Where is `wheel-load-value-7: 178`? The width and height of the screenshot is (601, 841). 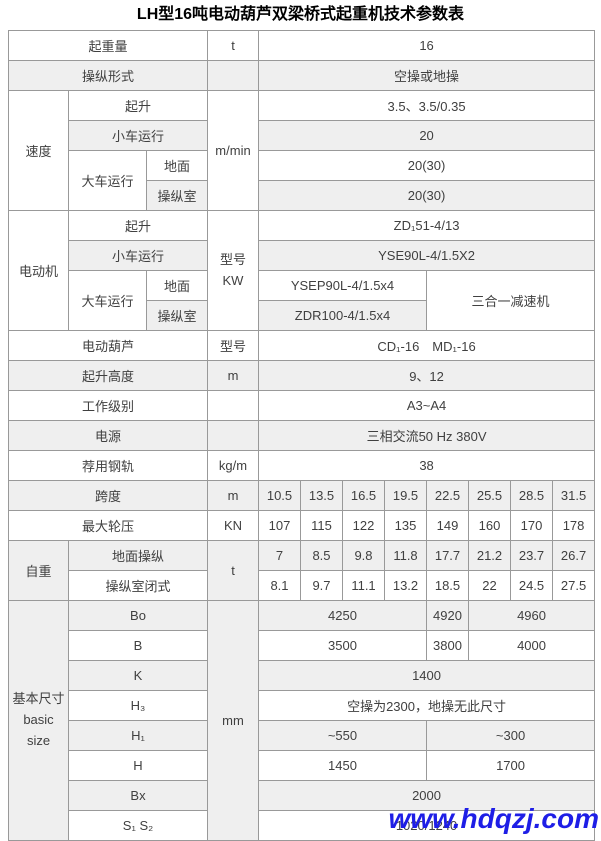 wheel-load-value-7: 178 is located at coordinates (573, 525).